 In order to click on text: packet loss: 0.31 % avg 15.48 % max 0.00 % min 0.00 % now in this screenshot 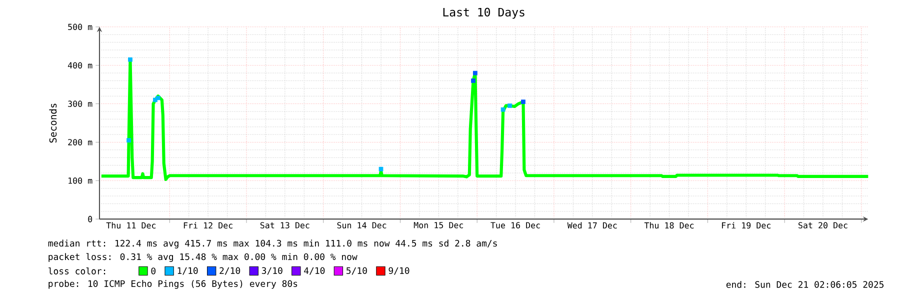, I will do `click(203, 257)`.